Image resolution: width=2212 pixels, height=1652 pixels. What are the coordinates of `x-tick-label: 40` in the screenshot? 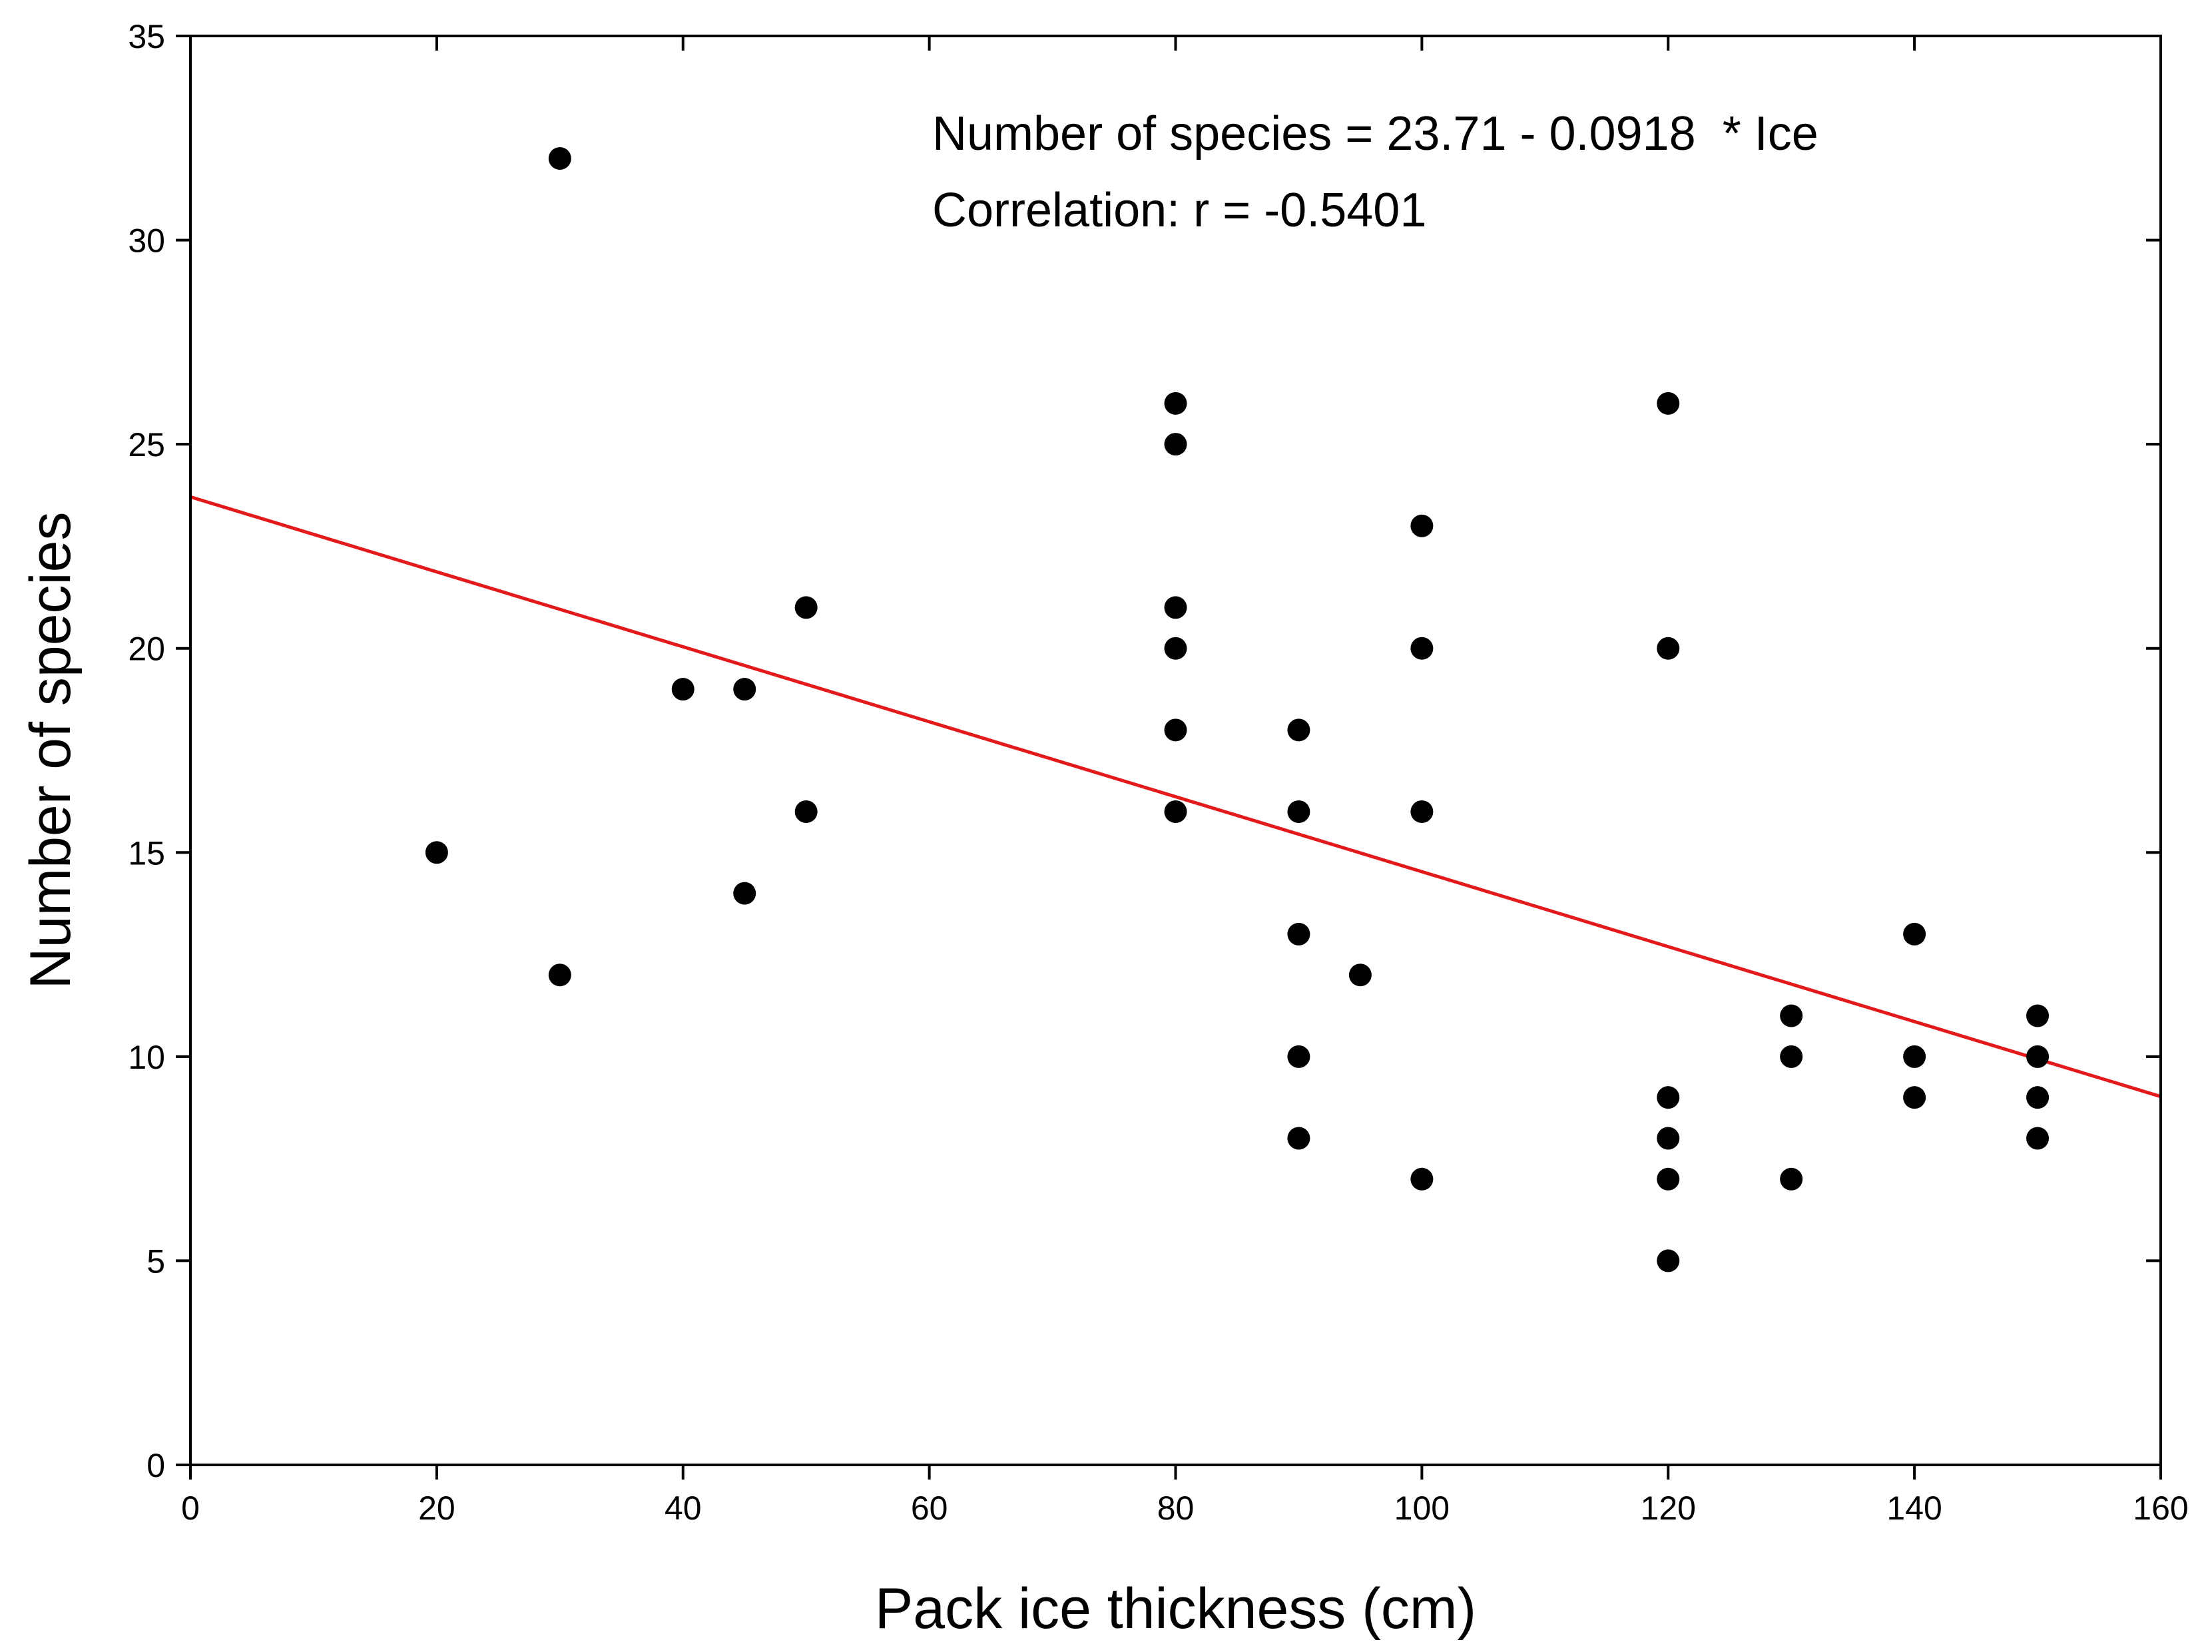 It's located at (684, 1508).